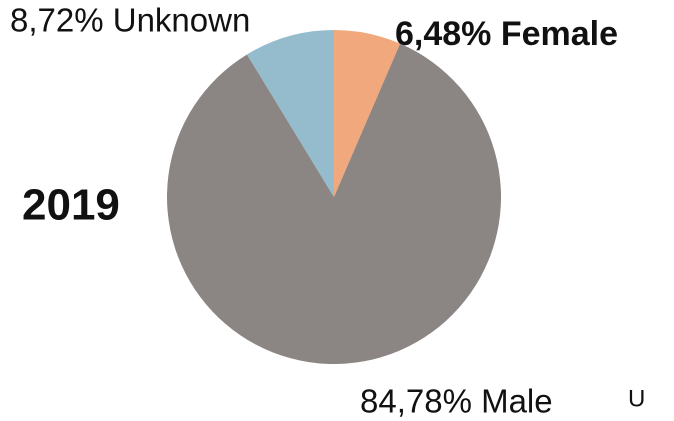  Describe the element at coordinates (636, 398) in the screenshot. I see `annotation: U` at that location.